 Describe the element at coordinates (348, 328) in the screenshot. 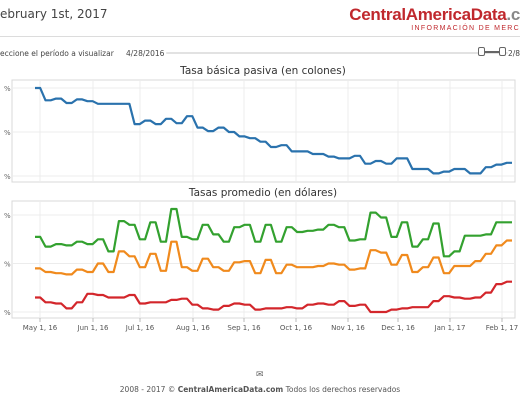

I see `x-tick-label: Nov 1, 16` at that location.